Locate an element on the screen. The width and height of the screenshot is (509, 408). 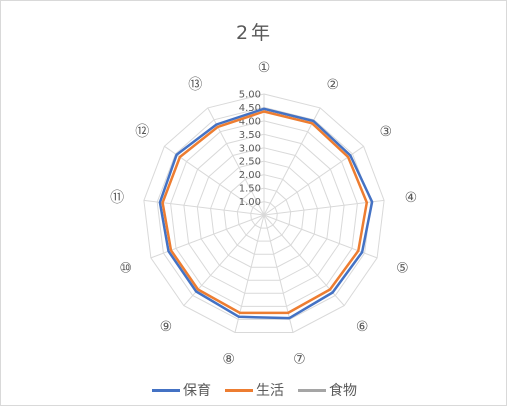
category-label: ⑪ is located at coordinates (117, 198).